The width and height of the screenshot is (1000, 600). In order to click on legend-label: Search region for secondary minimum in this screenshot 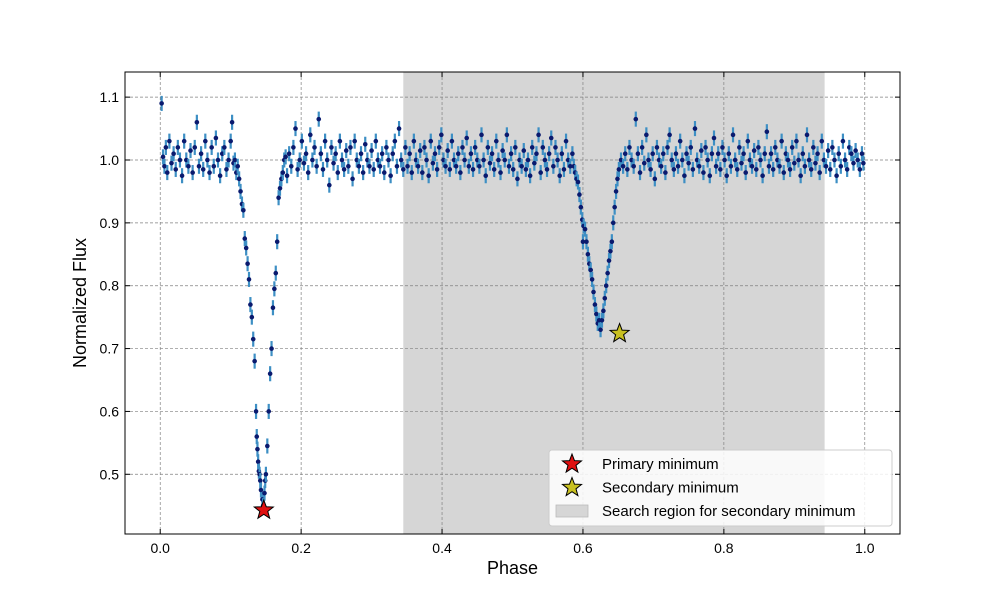, I will do `click(728, 511)`.